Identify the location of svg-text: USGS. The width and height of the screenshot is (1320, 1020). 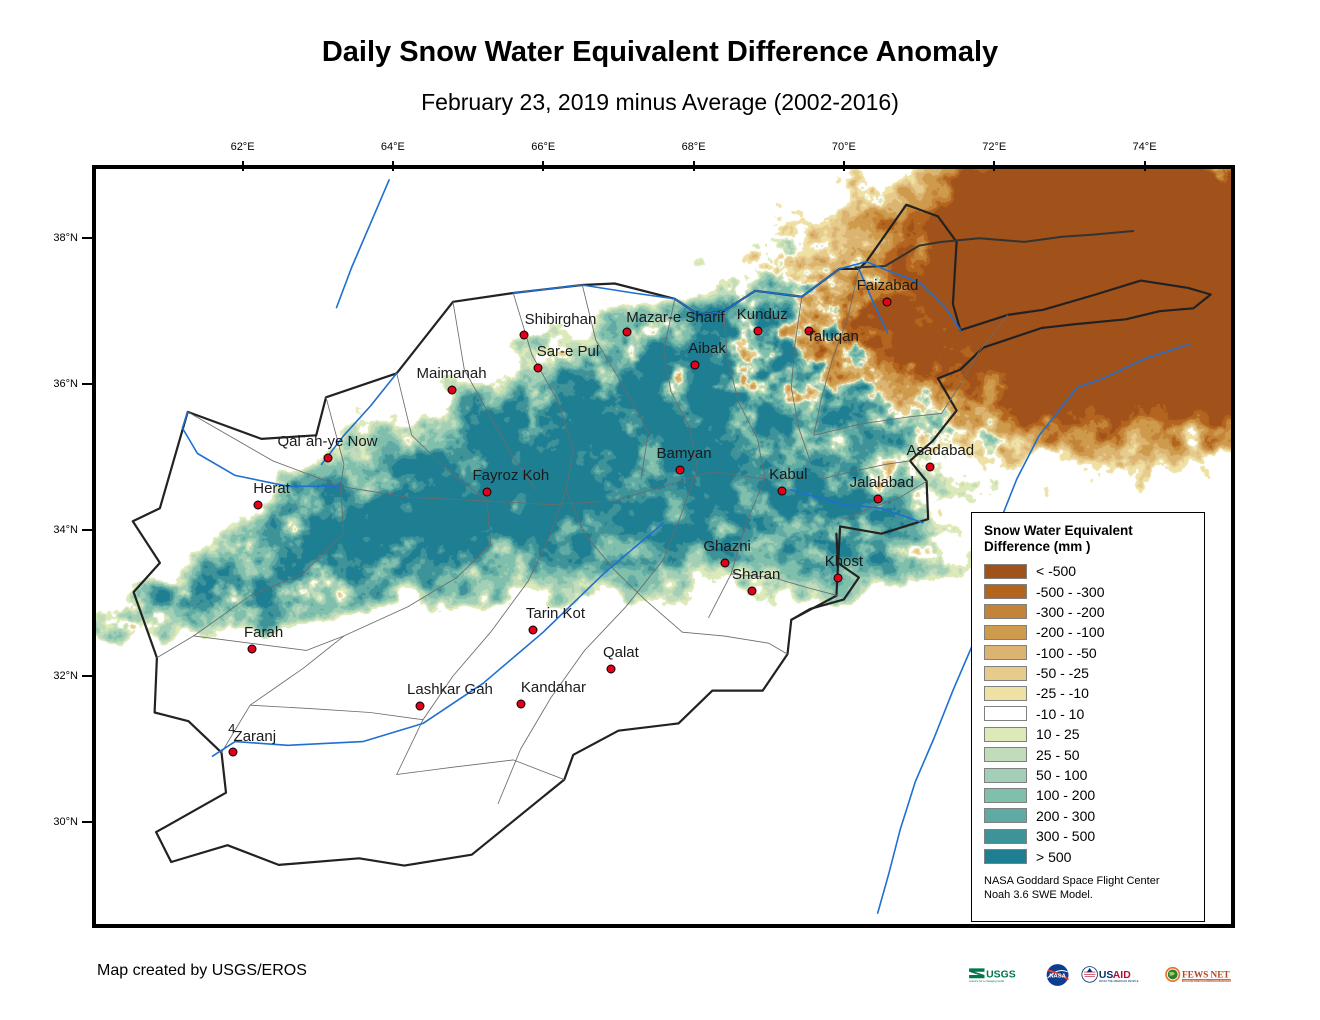
(1001, 975).